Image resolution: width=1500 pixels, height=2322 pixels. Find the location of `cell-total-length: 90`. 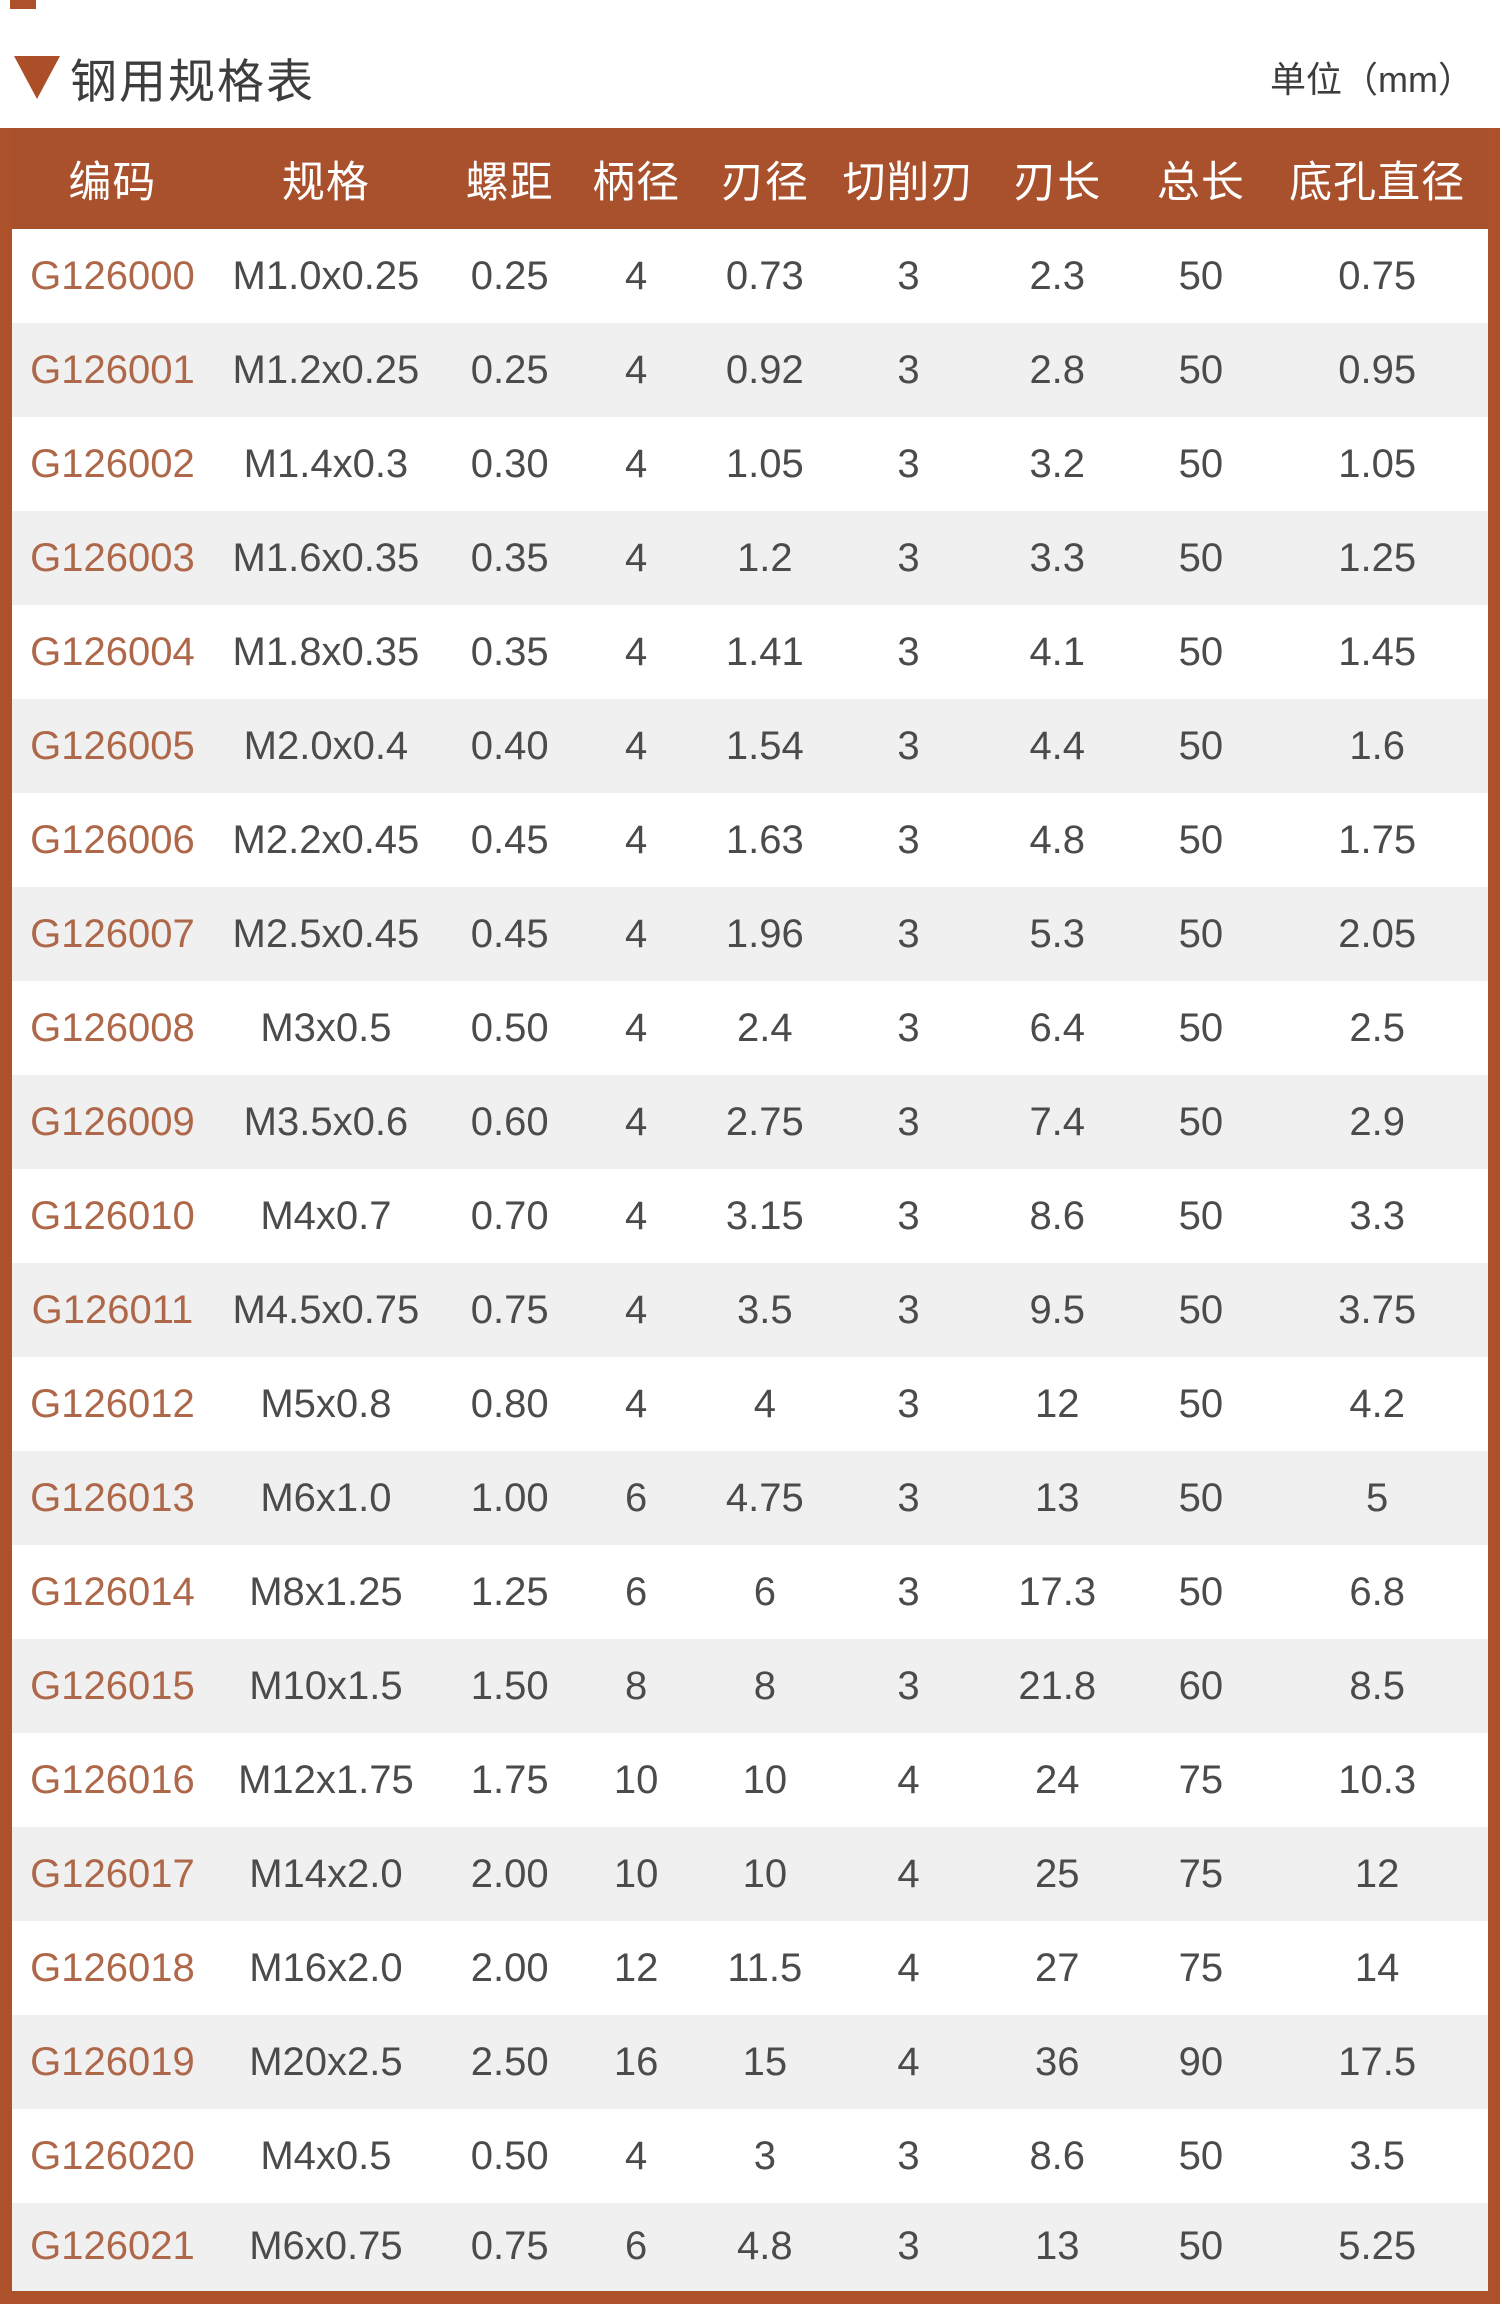

cell-total-length: 90 is located at coordinates (1201, 2061).